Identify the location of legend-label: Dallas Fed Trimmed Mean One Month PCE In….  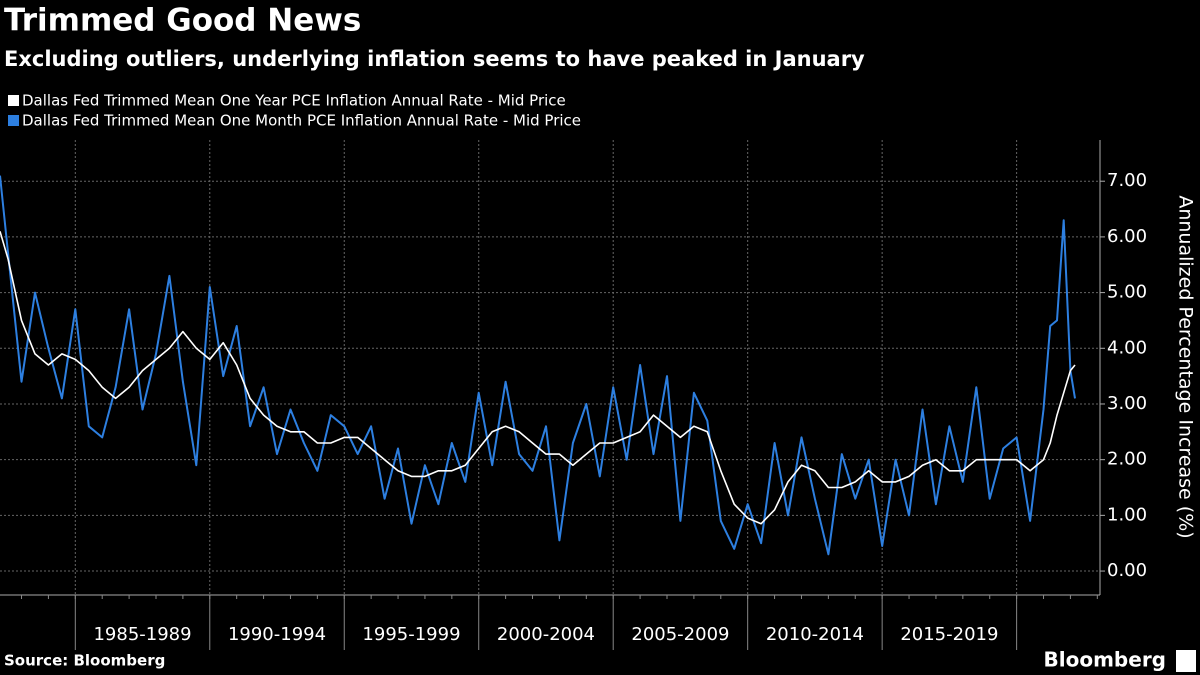
(301, 121).